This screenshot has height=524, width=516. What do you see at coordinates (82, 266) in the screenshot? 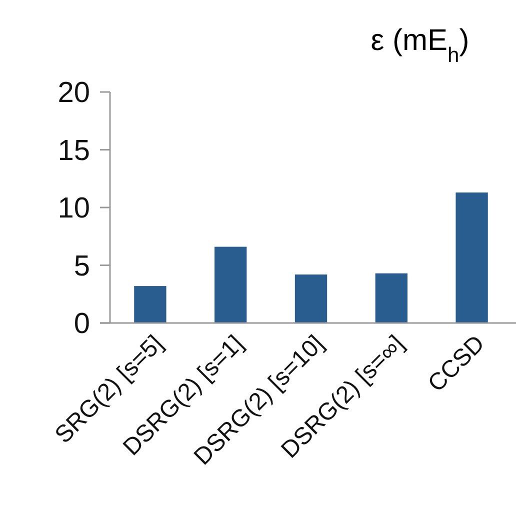
I see `y-tick-label: 5` at bounding box center [82, 266].